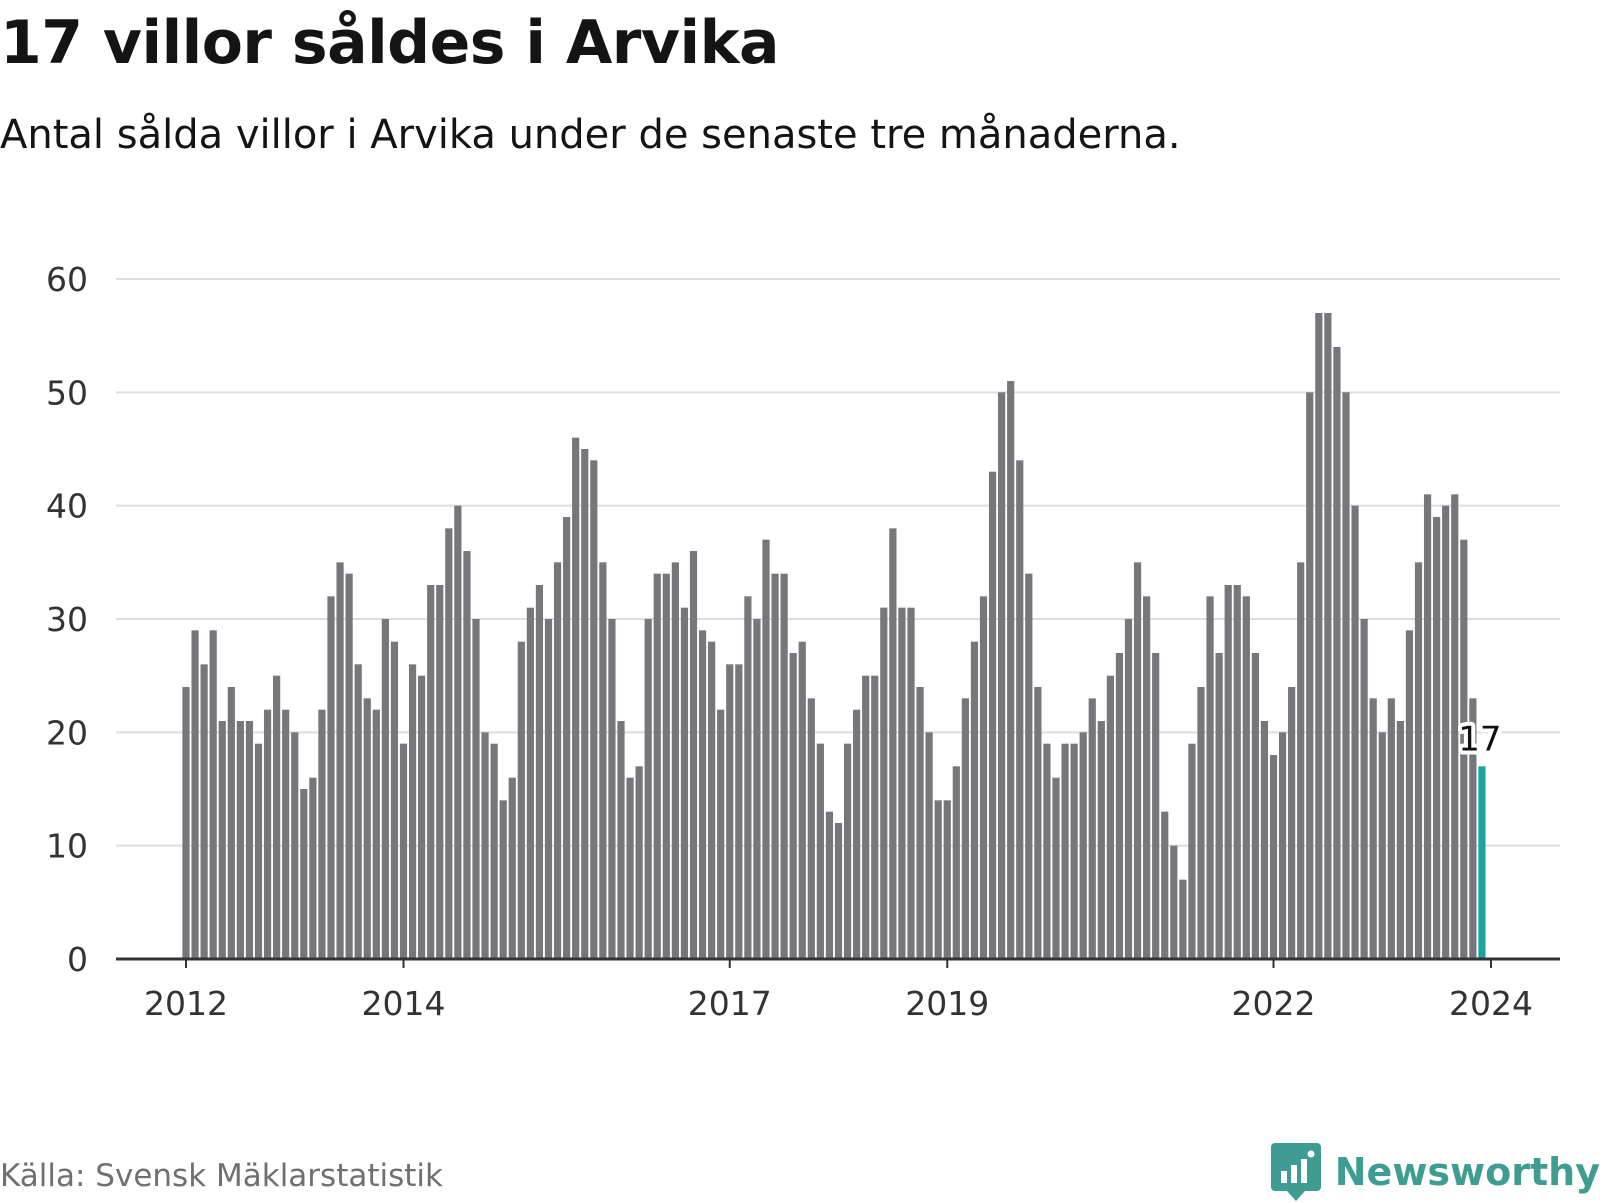 The height and width of the screenshot is (1202, 1600). I want to click on newsworthy-logo: Newsworthy, so click(1435, 1172).